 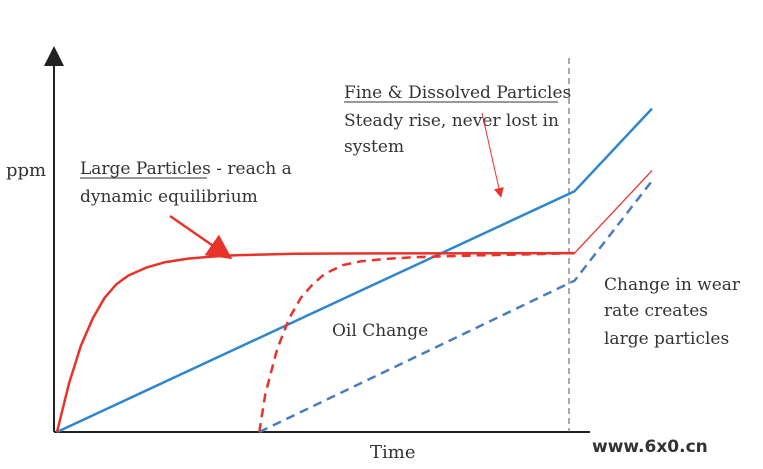 I want to click on watermark: www.6x0.cn, so click(x=650, y=447).